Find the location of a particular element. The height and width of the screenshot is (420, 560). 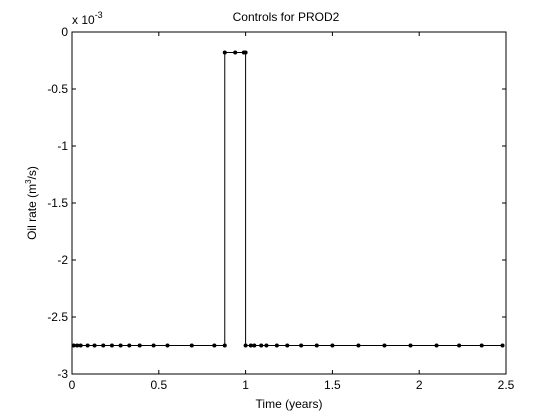

y-tick-label: -1 is located at coordinates (62, 146).